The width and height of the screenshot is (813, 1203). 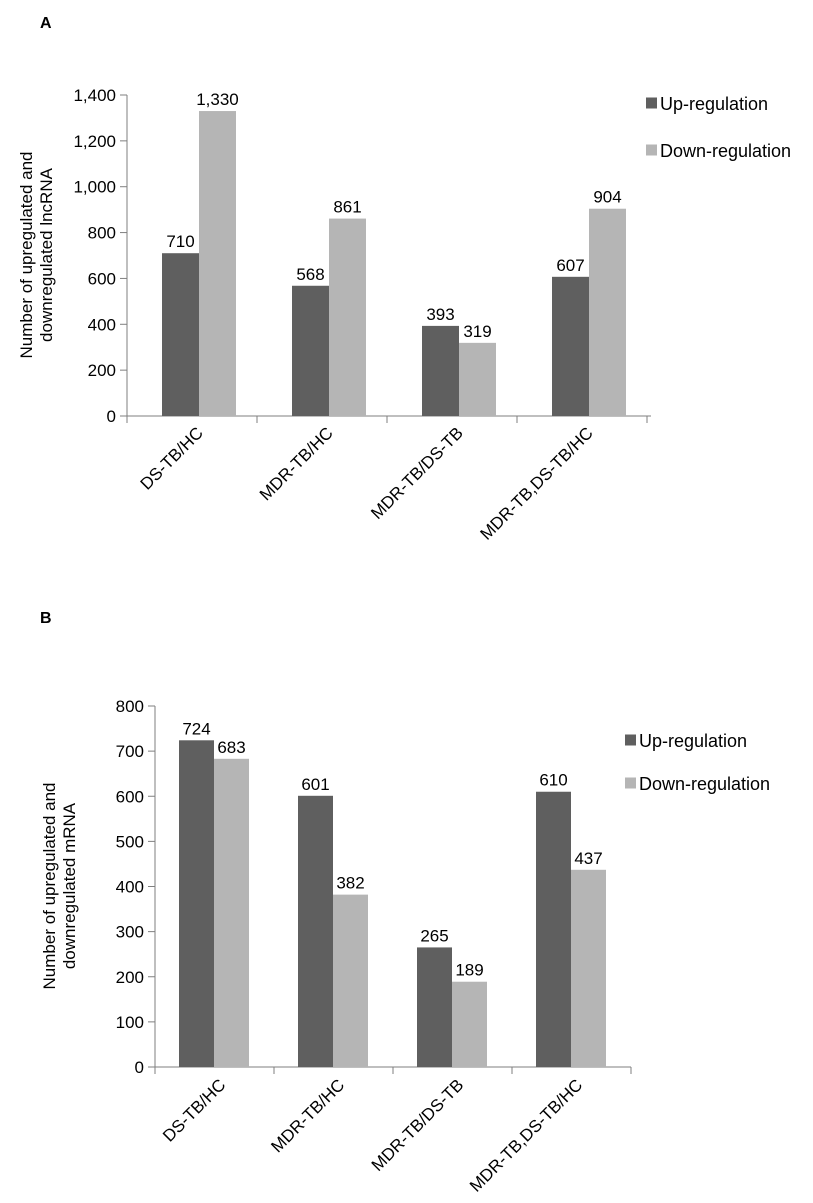 I want to click on data-label: 861, so click(x=347, y=207).